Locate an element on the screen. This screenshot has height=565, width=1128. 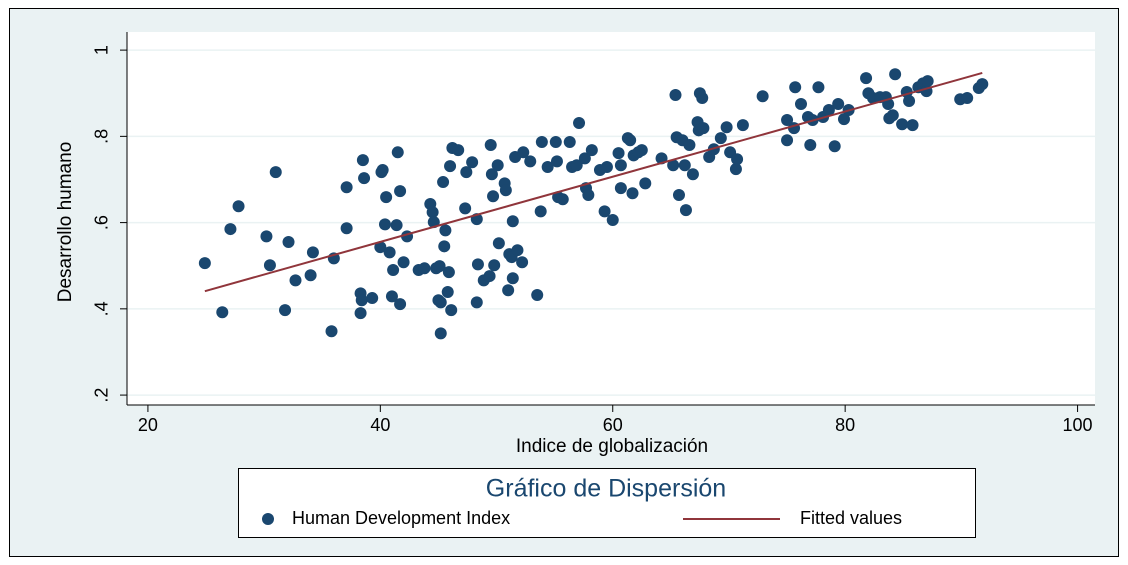
y-tick-label: .6 is located at coordinates (102, 222).